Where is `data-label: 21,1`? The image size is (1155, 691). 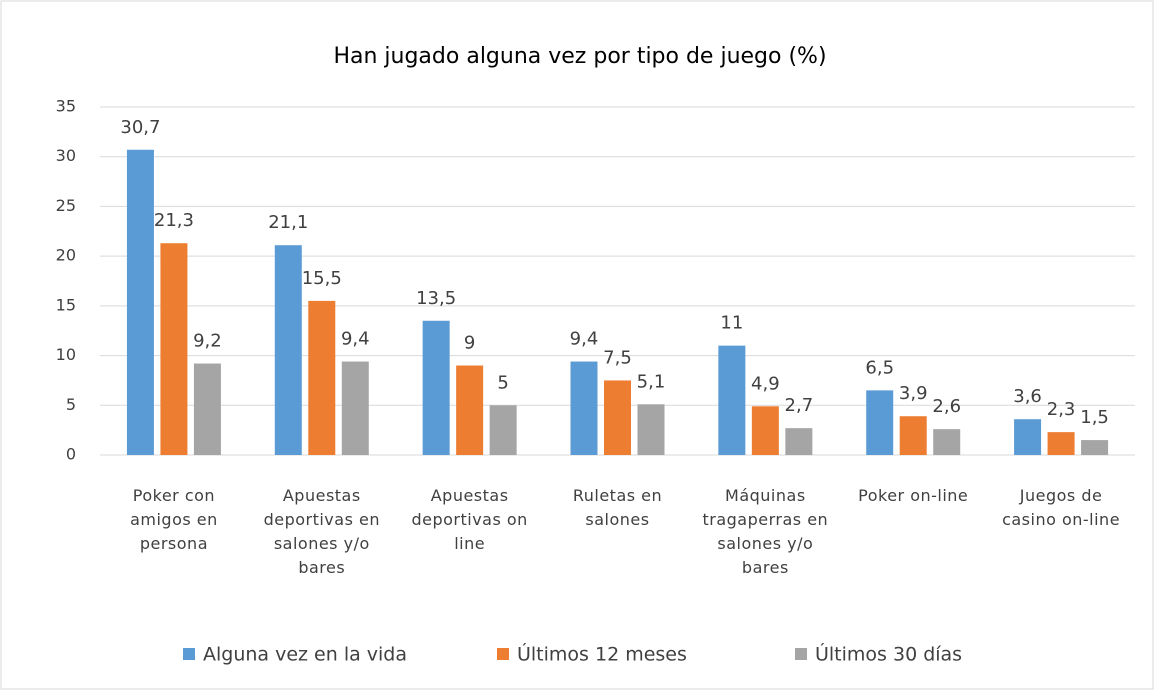
data-label: 21,1 is located at coordinates (288, 222).